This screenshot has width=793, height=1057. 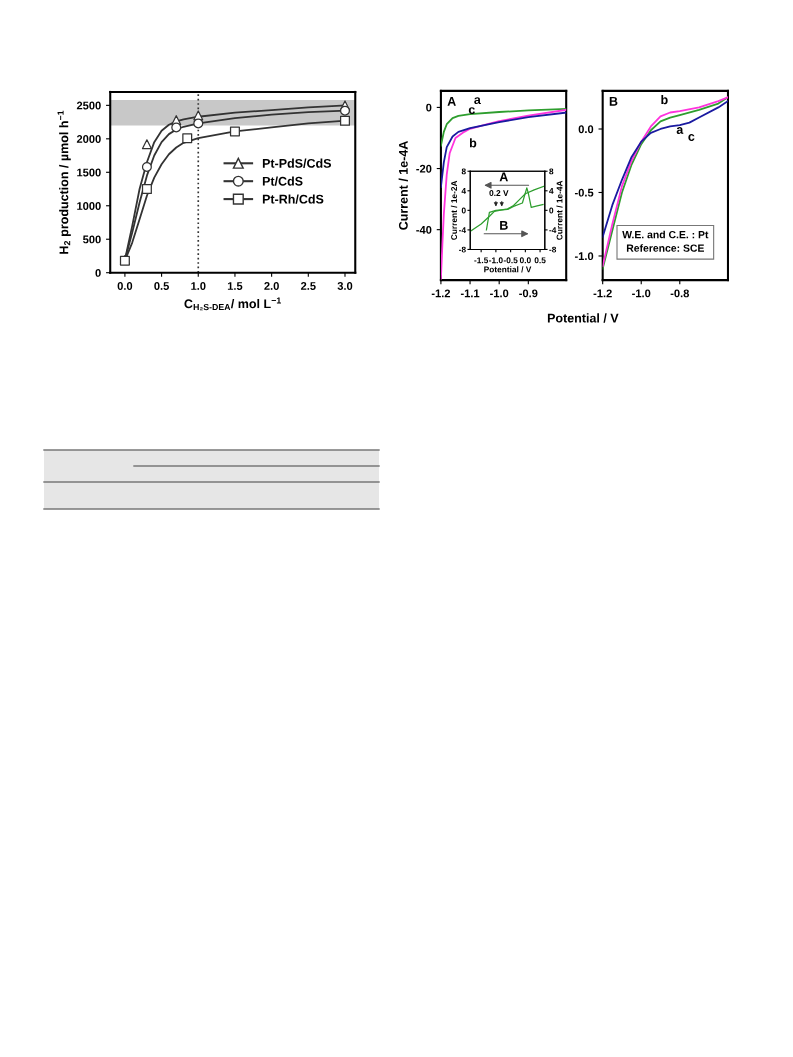 What do you see at coordinates (235, 286) in the screenshot?
I see `x-tick-label: 1.5` at bounding box center [235, 286].